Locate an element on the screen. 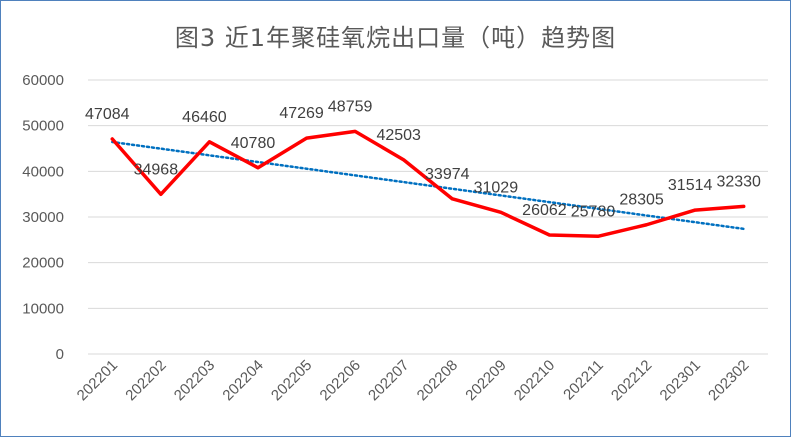 This screenshot has width=791, height=437. data-label: 34968 is located at coordinates (156, 169).